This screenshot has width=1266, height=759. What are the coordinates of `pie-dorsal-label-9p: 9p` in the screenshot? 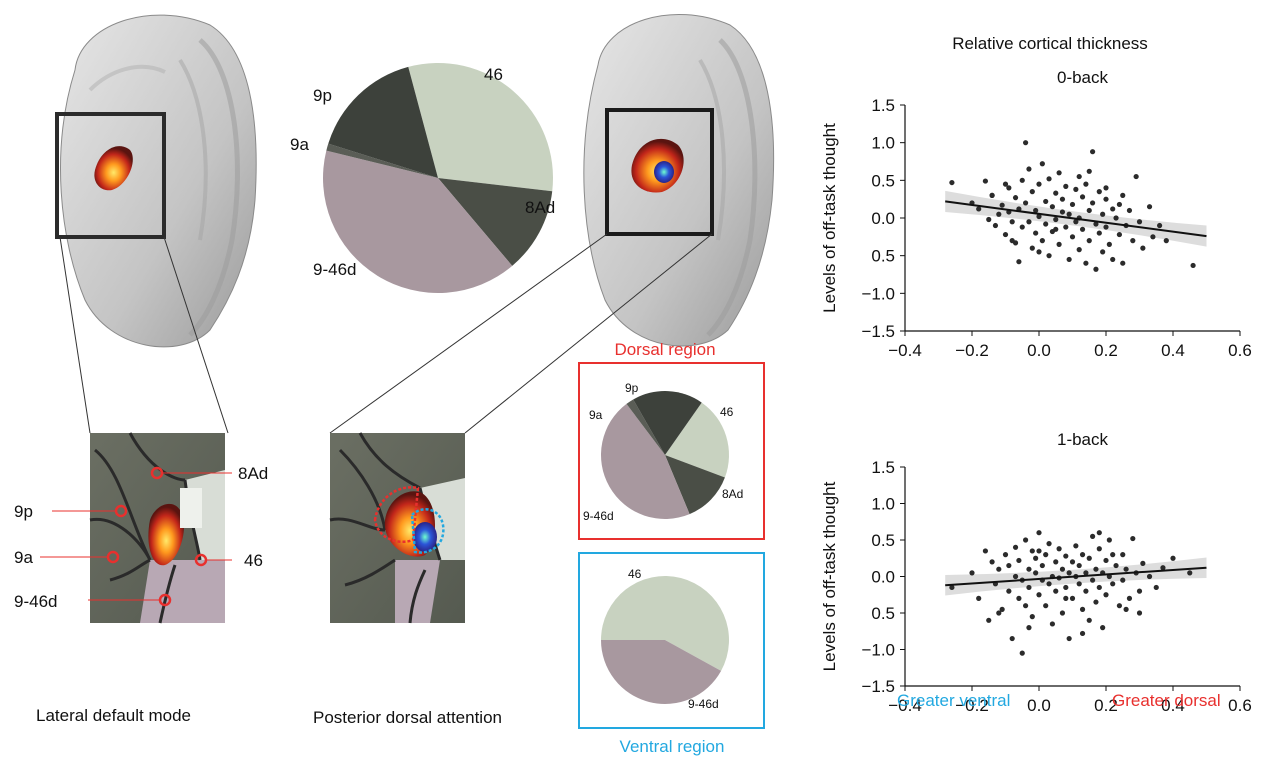 It's located at (632, 388).